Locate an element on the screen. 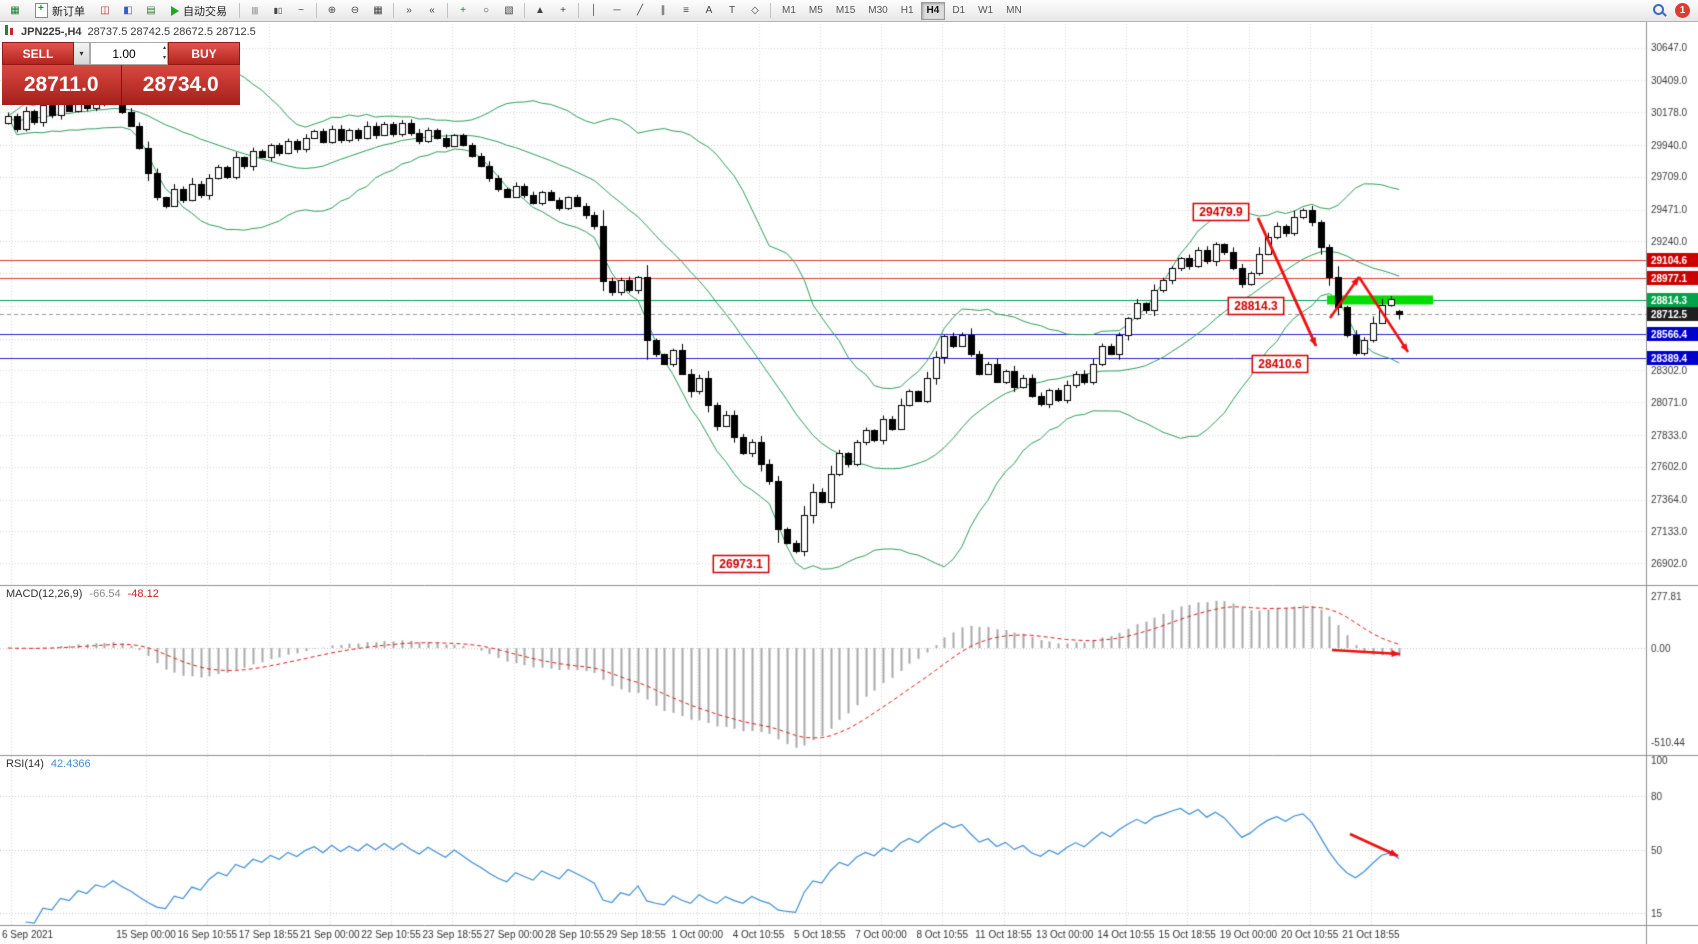  new-order-label: 新订单 is located at coordinates (68, 11).